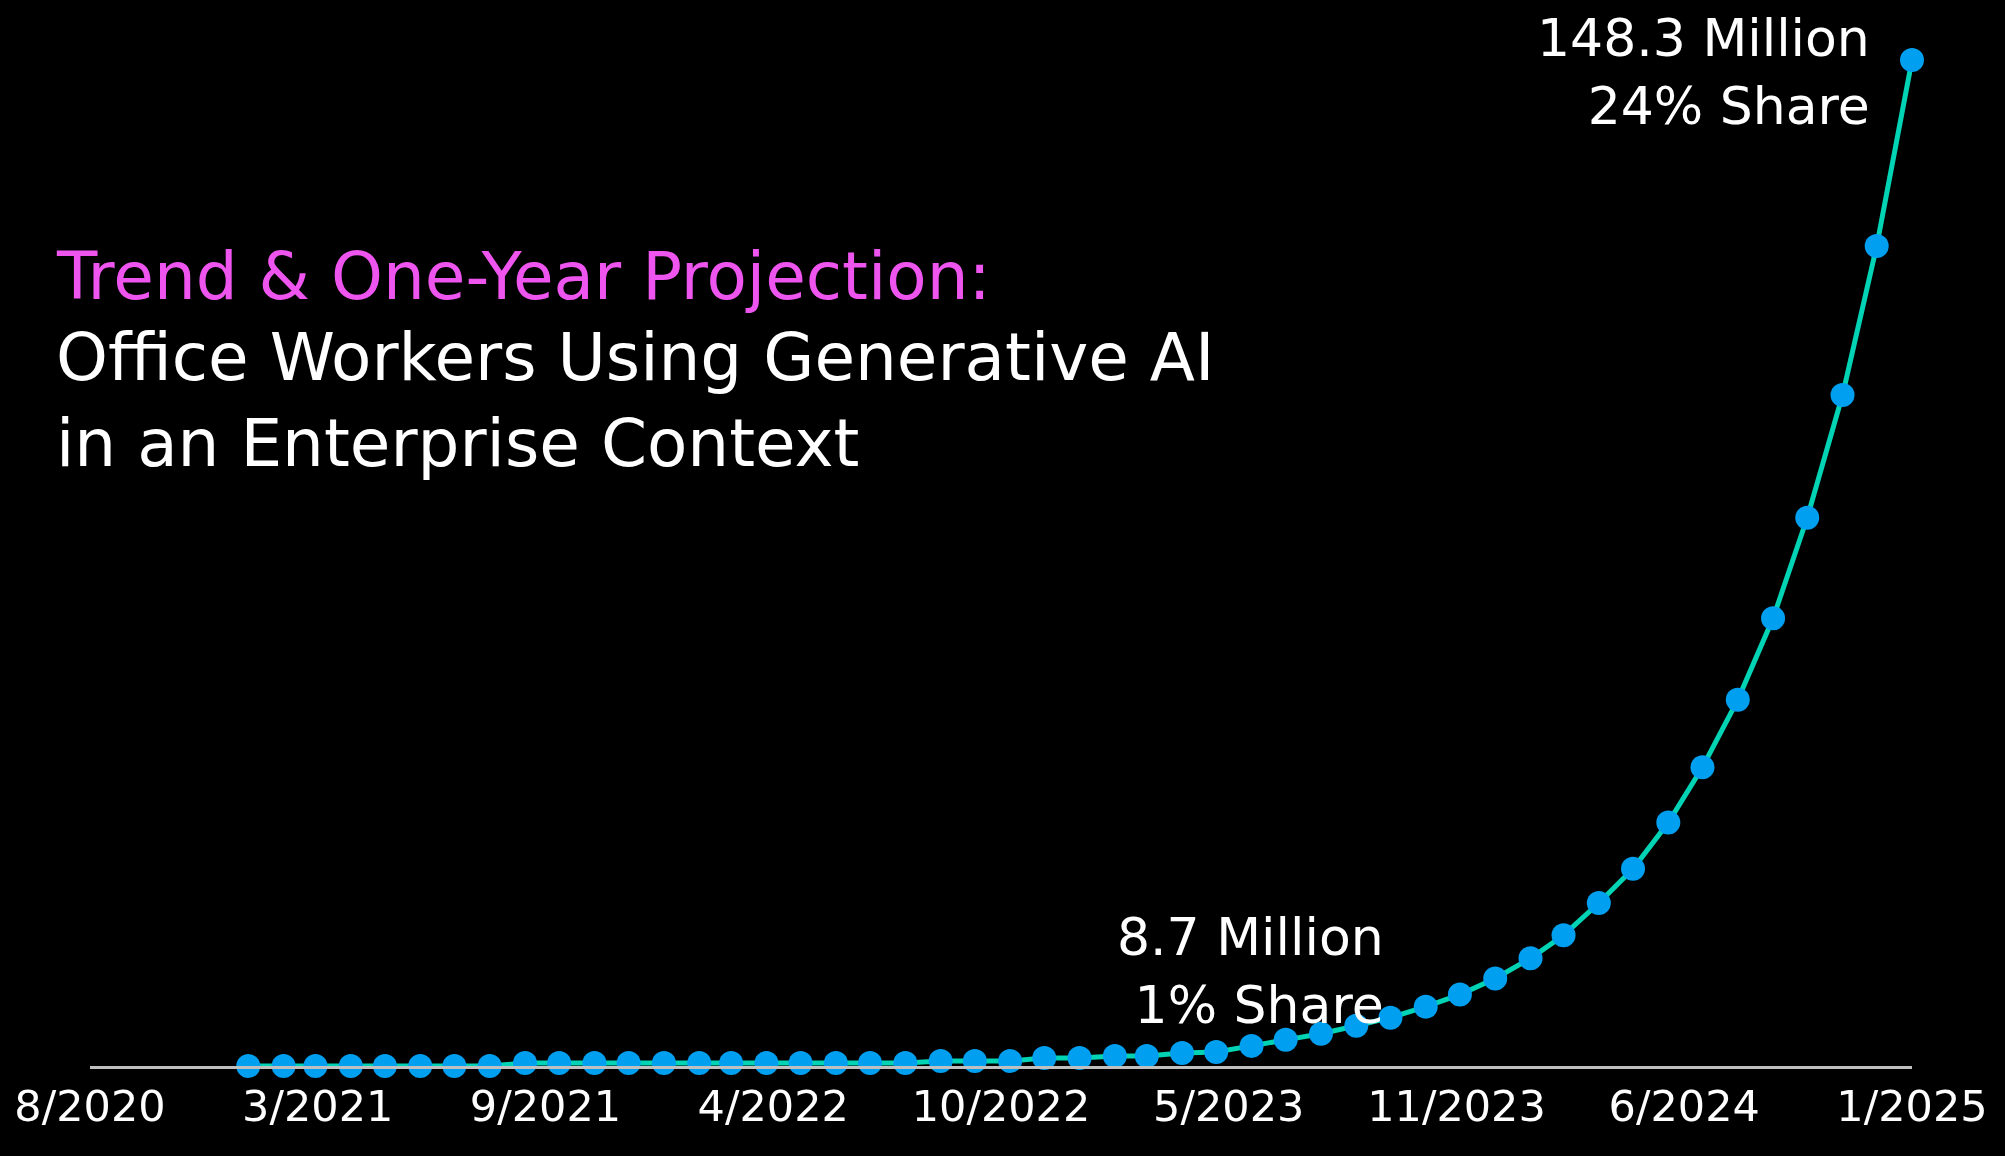 This screenshot has width=2005, height=1156. What do you see at coordinates (545, 1105) in the screenshot?
I see `x-tick-label: 9/2021` at bounding box center [545, 1105].